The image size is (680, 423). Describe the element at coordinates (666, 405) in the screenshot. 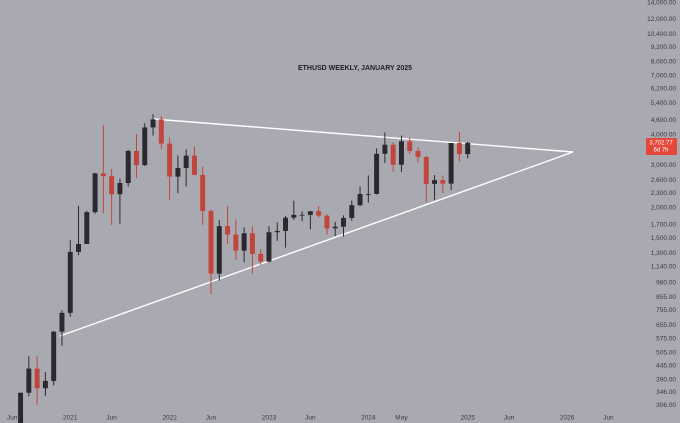

I see `y-tick-label: 306.00` at that location.